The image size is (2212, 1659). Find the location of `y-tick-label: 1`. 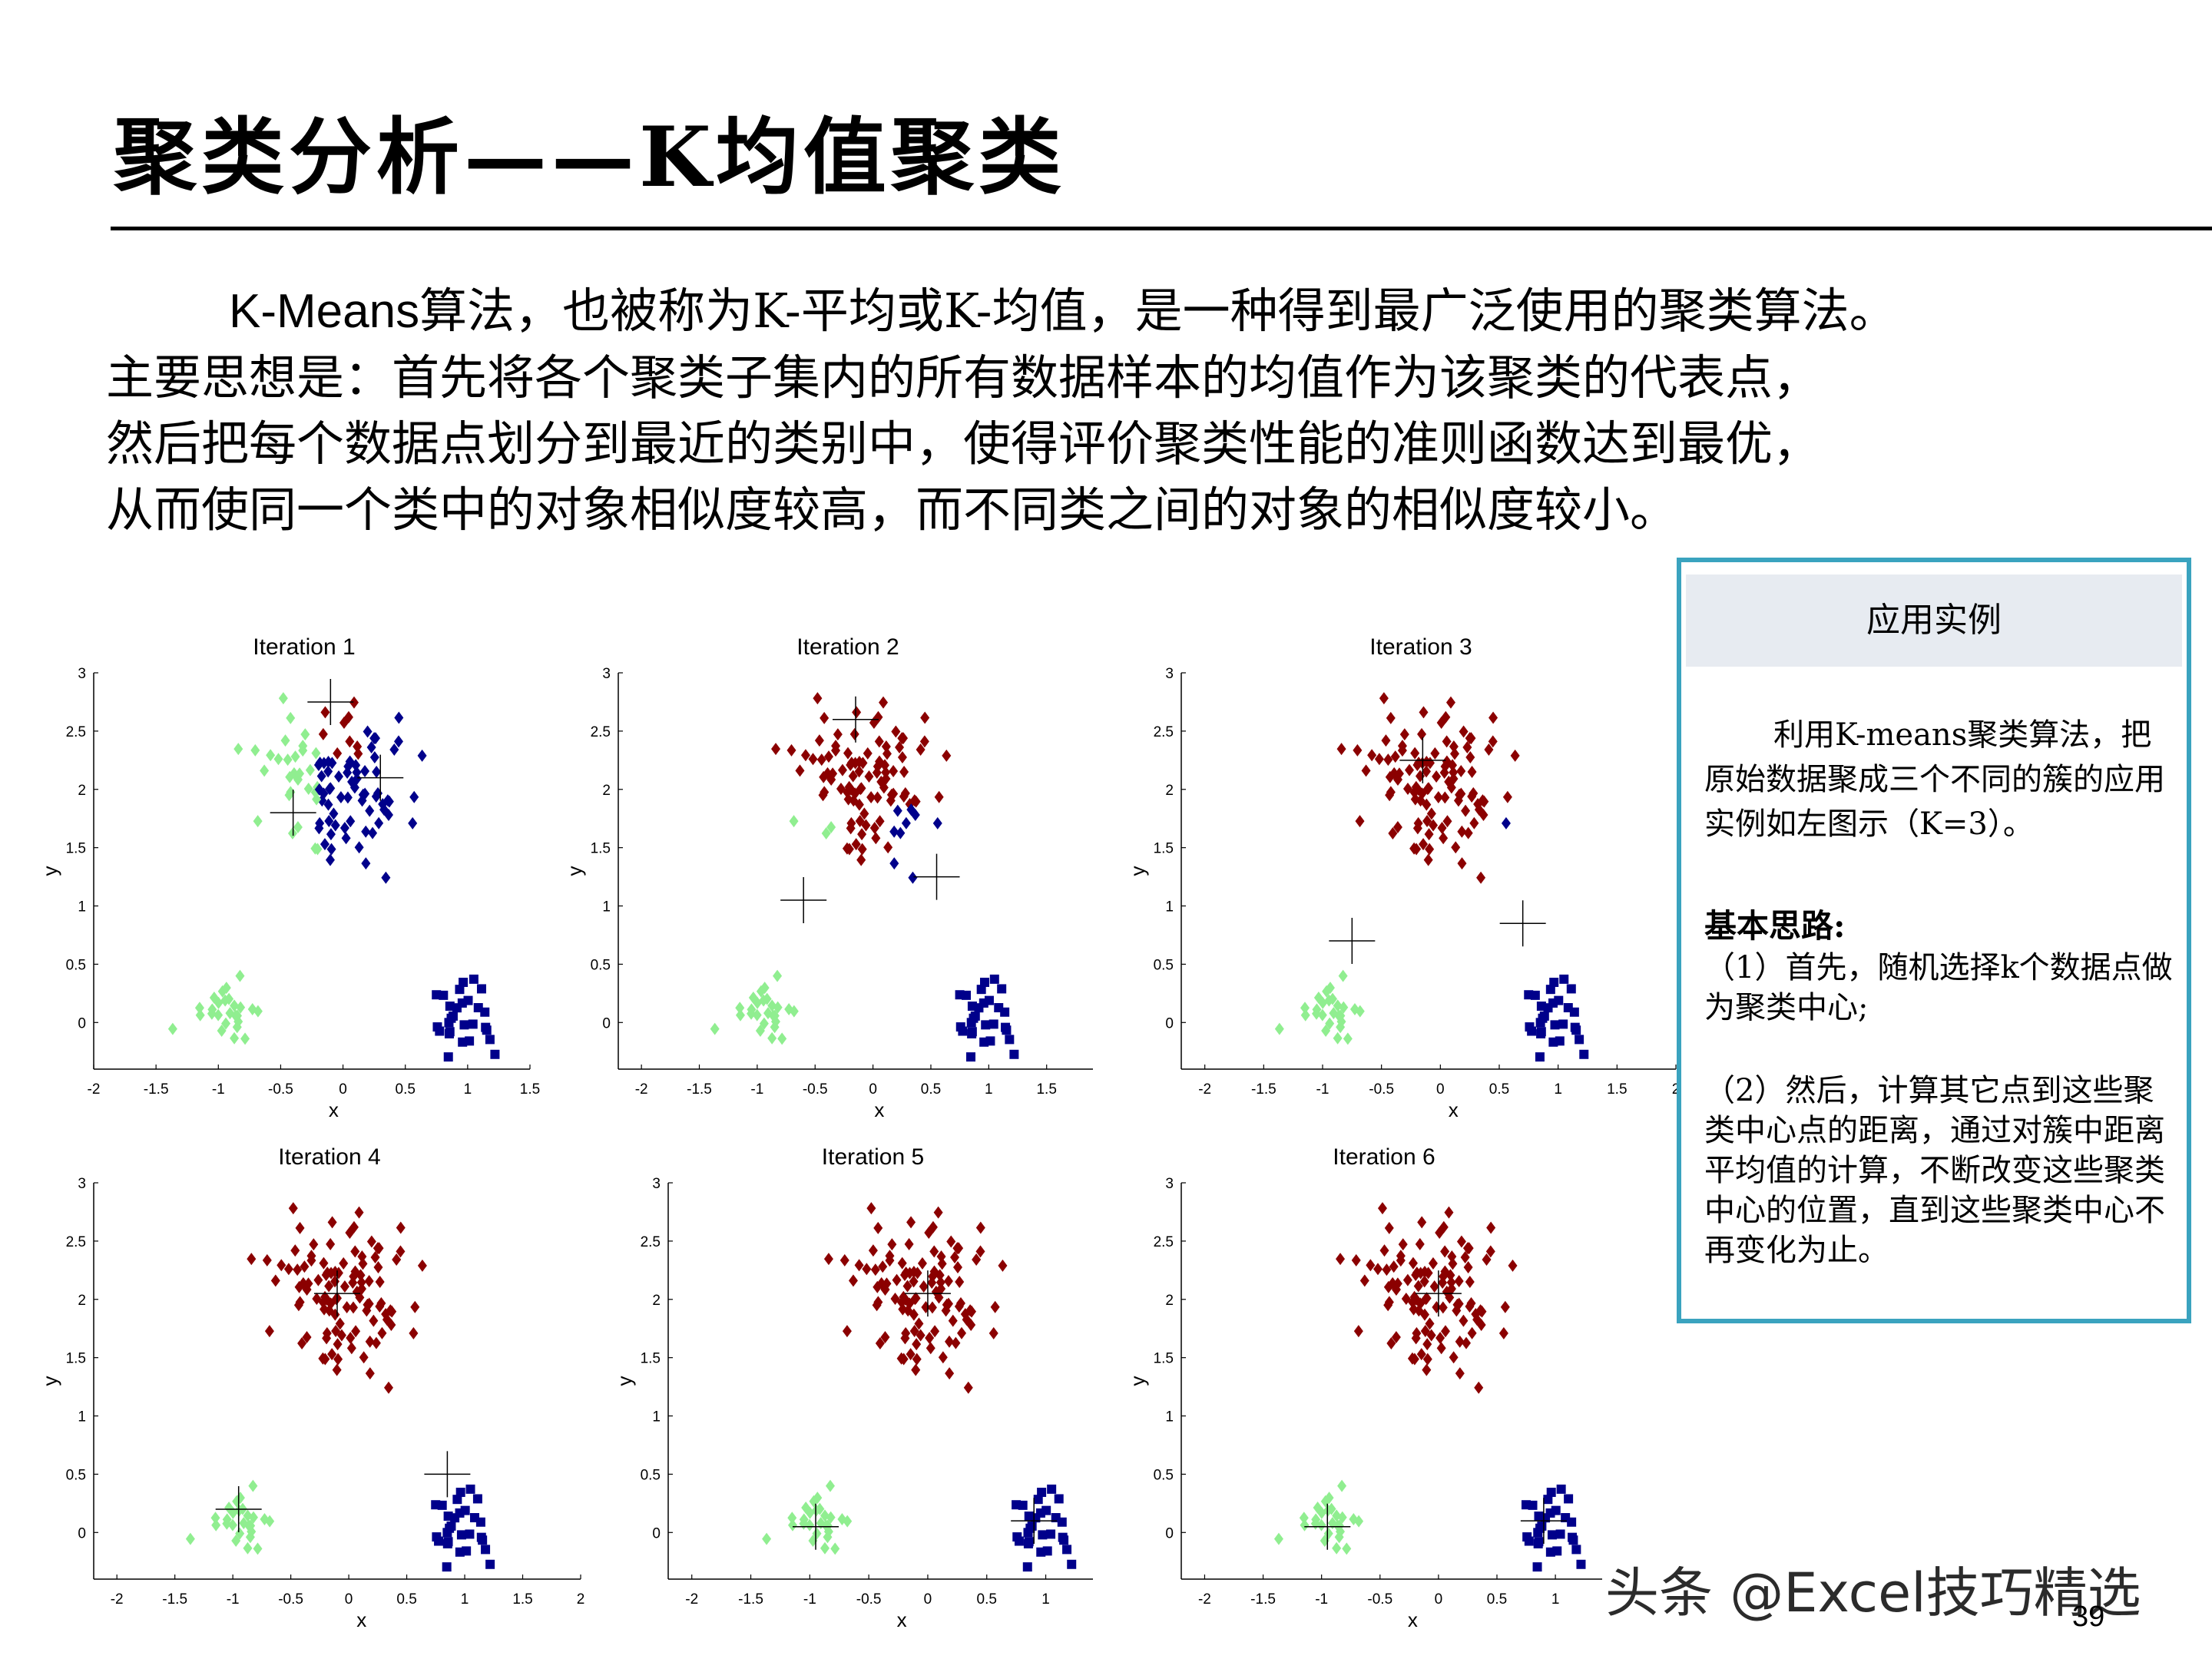

y-tick-label: 1 is located at coordinates (1170, 1418).